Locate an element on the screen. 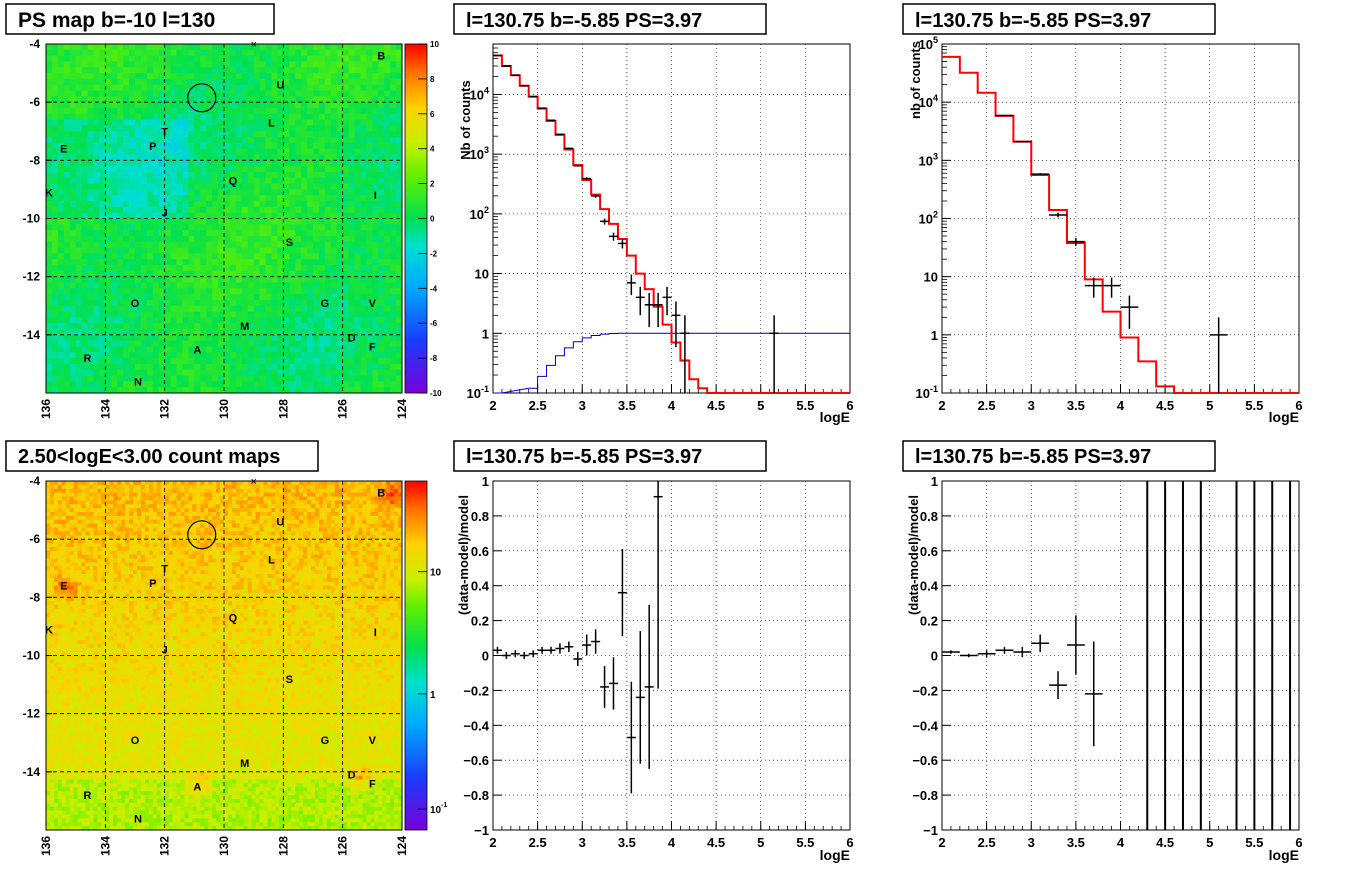 The width and height of the screenshot is (1348, 875). ps-map-source-label: E is located at coordinates (63, 150).